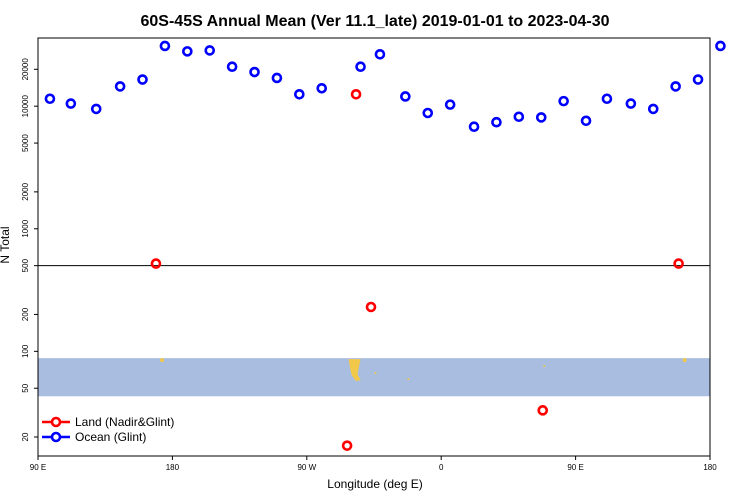  I want to click on y-tick-label: 10000, so click(25, 106).